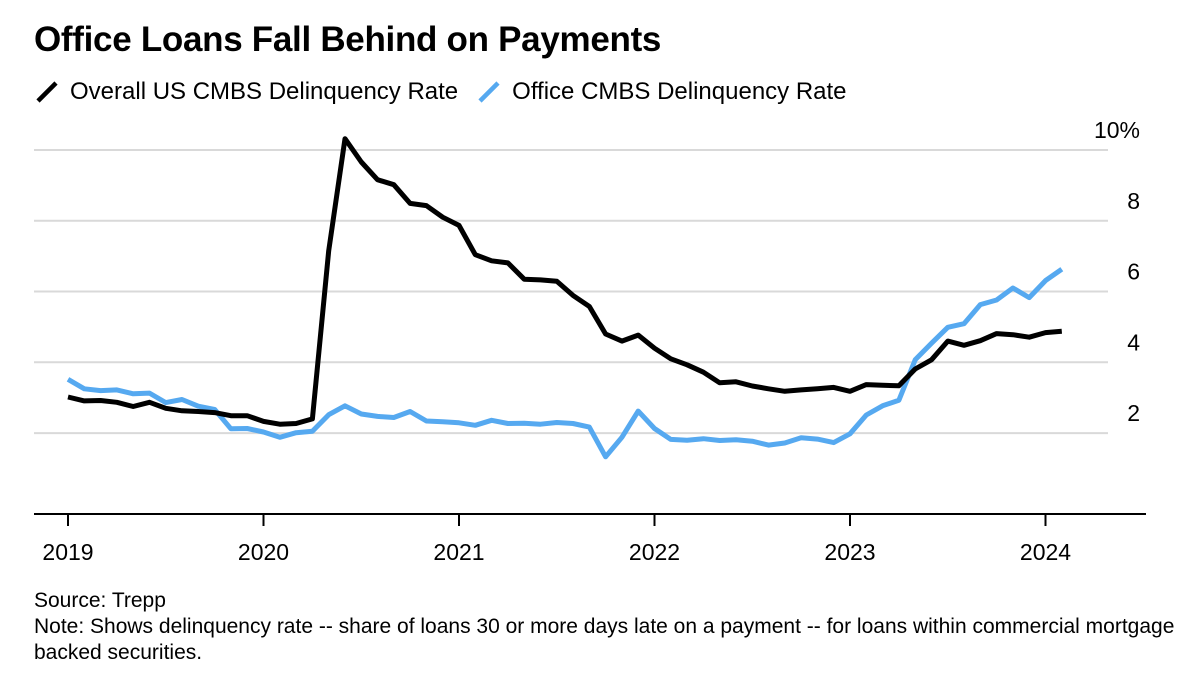  What do you see at coordinates (1045, 552) in the screenshot?
I see `x-tick-label: 2024` at bounding box center [1045, 552].